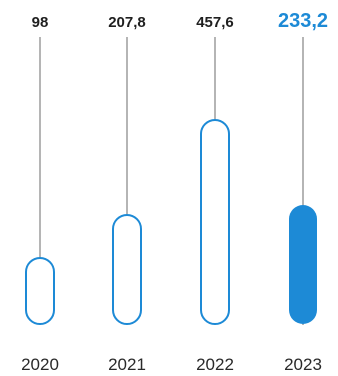 This screenshot has height=376, width=338. What do you see at coordinates (40, 291) in the screenshot?
I see `bar-2020` at bounding box center [40, 291].